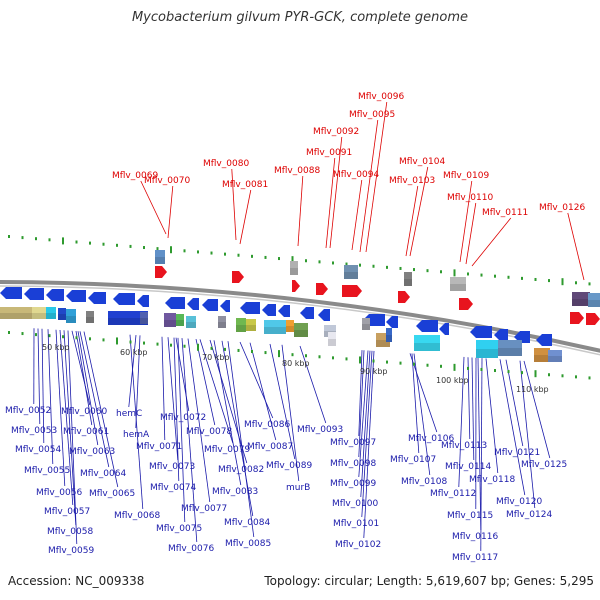 This screenshot has width=600, height=600. I want to click on top-gene-label: Mflv_0110, so click(470, 198).